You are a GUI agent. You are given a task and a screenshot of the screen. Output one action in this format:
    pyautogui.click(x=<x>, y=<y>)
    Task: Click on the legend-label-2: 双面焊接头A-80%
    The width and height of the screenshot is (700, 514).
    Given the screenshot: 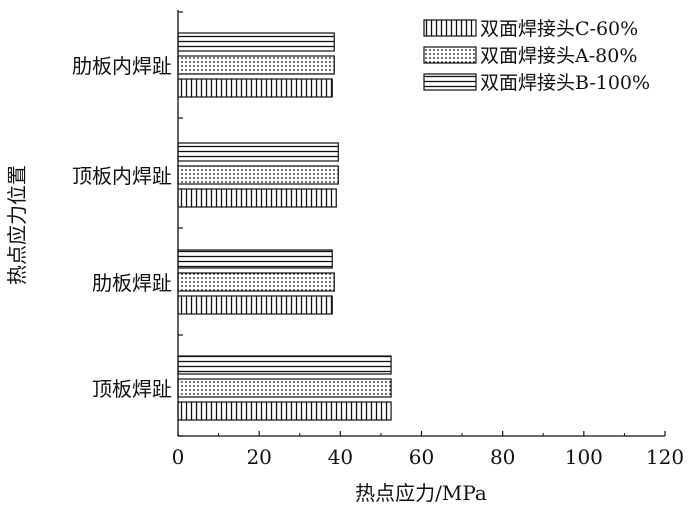 What is the action you would take?
    pyautogui.click(x=558, y=56)
    